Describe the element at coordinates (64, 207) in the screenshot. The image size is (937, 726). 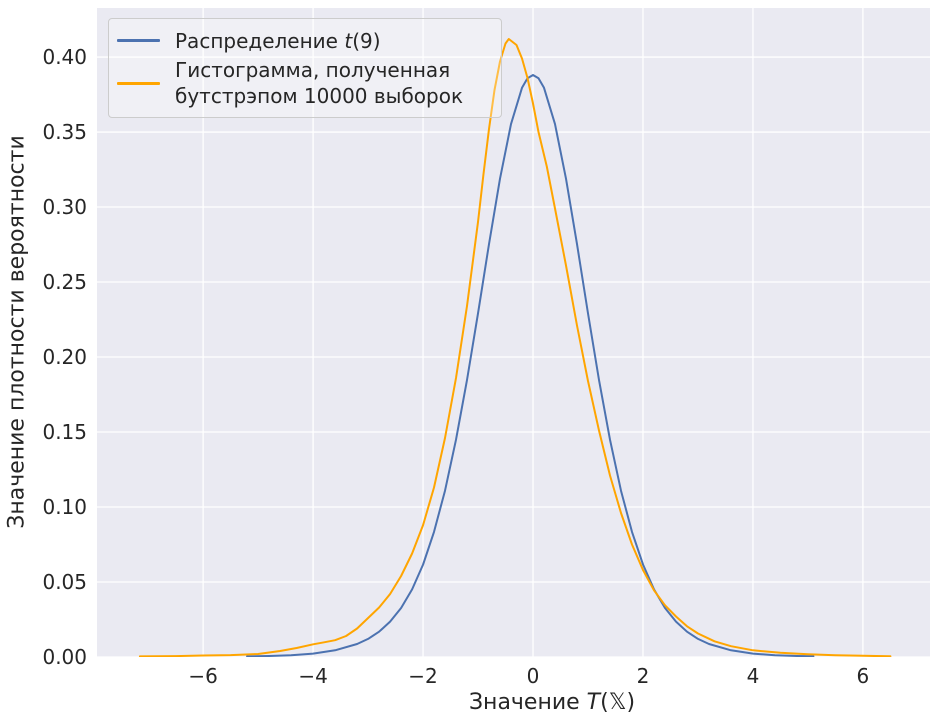
I see `y-tick-label: 0.30` at that location.